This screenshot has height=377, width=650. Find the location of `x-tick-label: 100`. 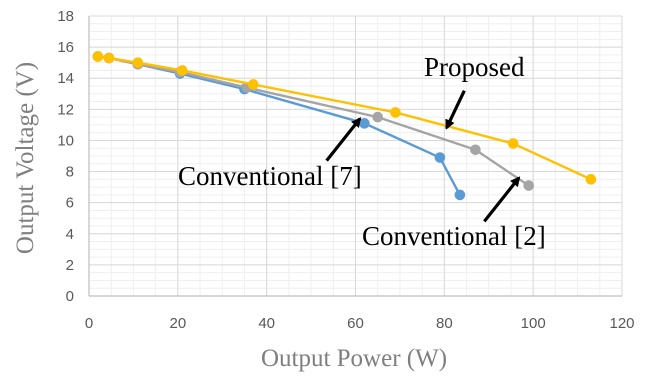

x-tick-label: 100 is located at coordinates (533, 323).